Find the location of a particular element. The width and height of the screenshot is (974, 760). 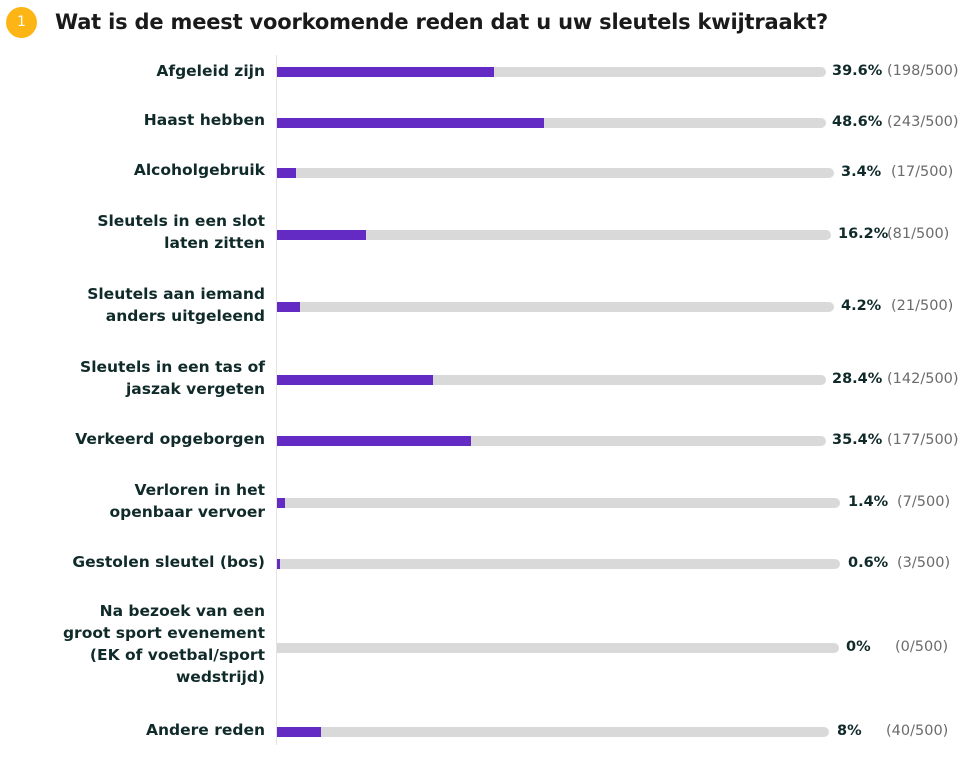

bar-count: (17/500) is located at coordinates (922, 172).